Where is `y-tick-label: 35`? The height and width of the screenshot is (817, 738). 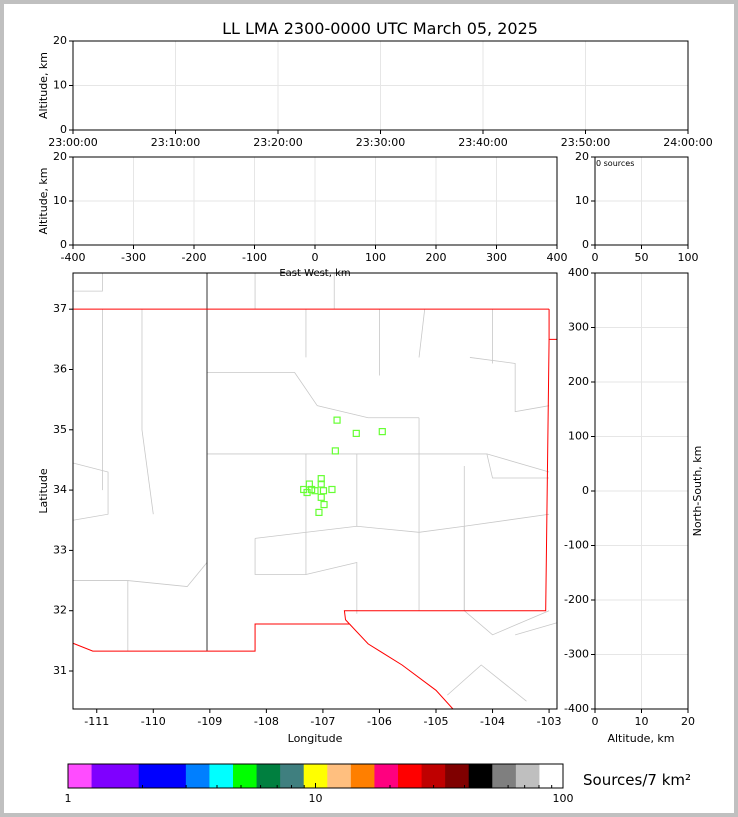
y-tick-label: 35 is located at coordinates (60, 429).